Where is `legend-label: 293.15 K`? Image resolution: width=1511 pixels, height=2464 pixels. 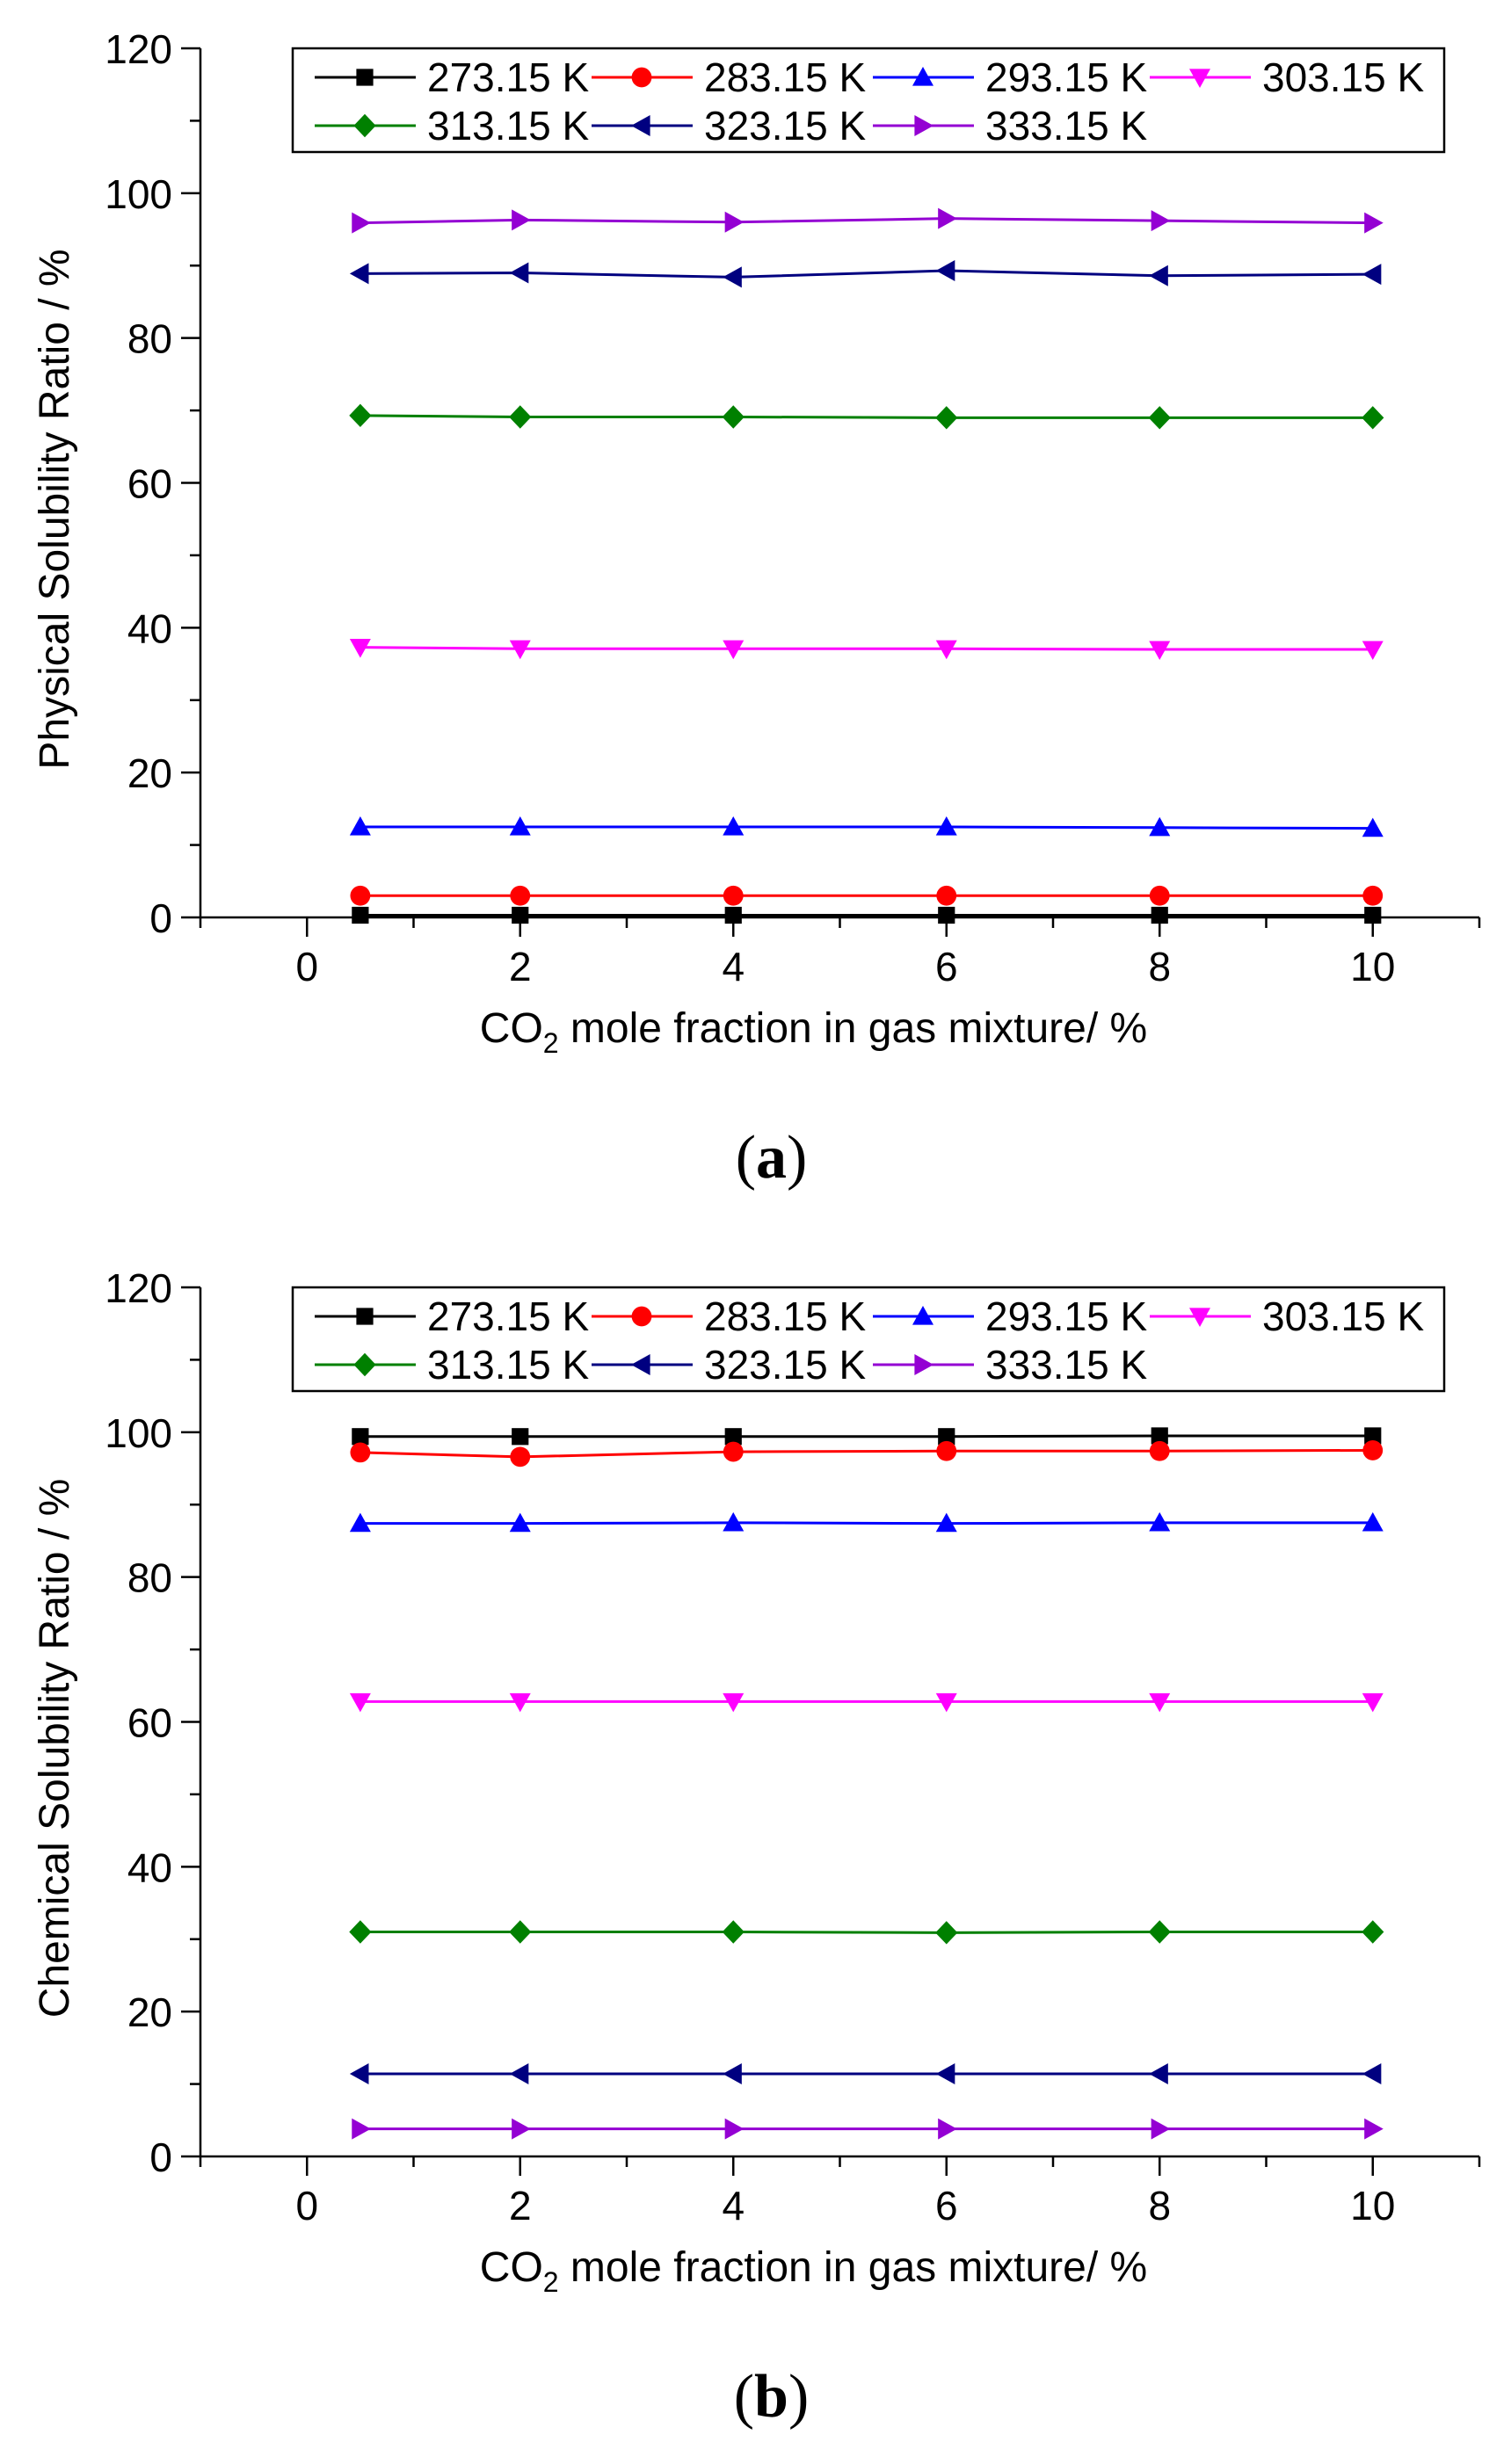 legend-label: 293.15 K is located at coordinates (1066, 77).